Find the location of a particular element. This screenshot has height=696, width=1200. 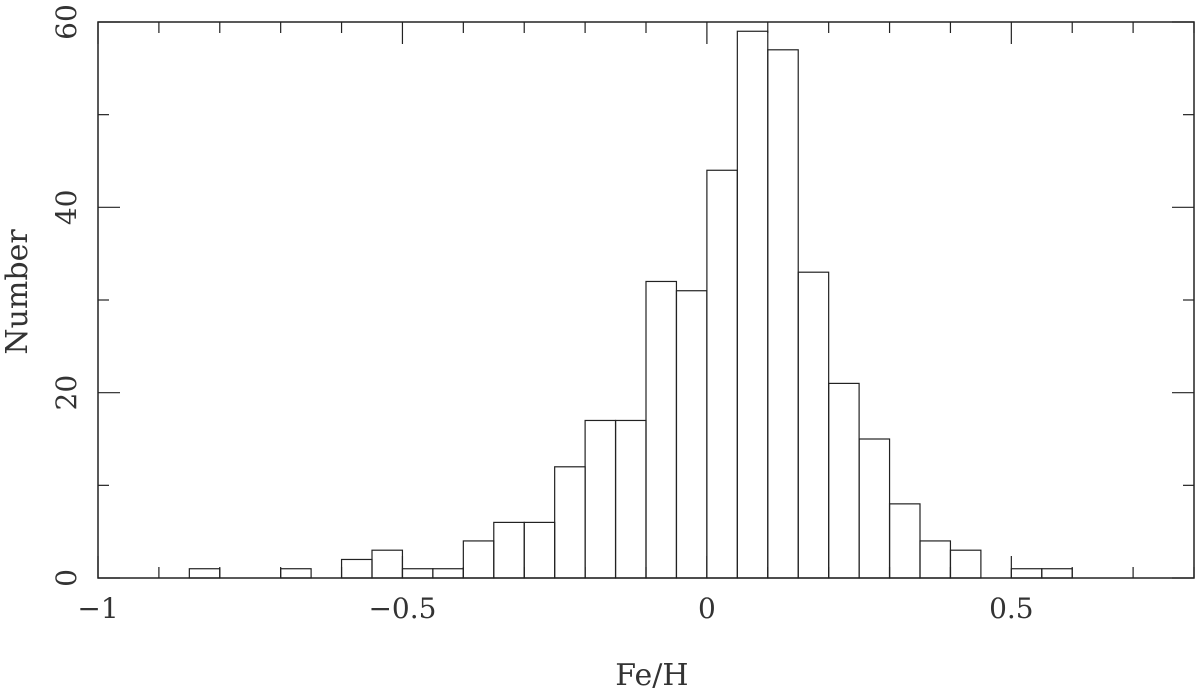

y-tick-label: 0 is located at coordinates (66, 578).